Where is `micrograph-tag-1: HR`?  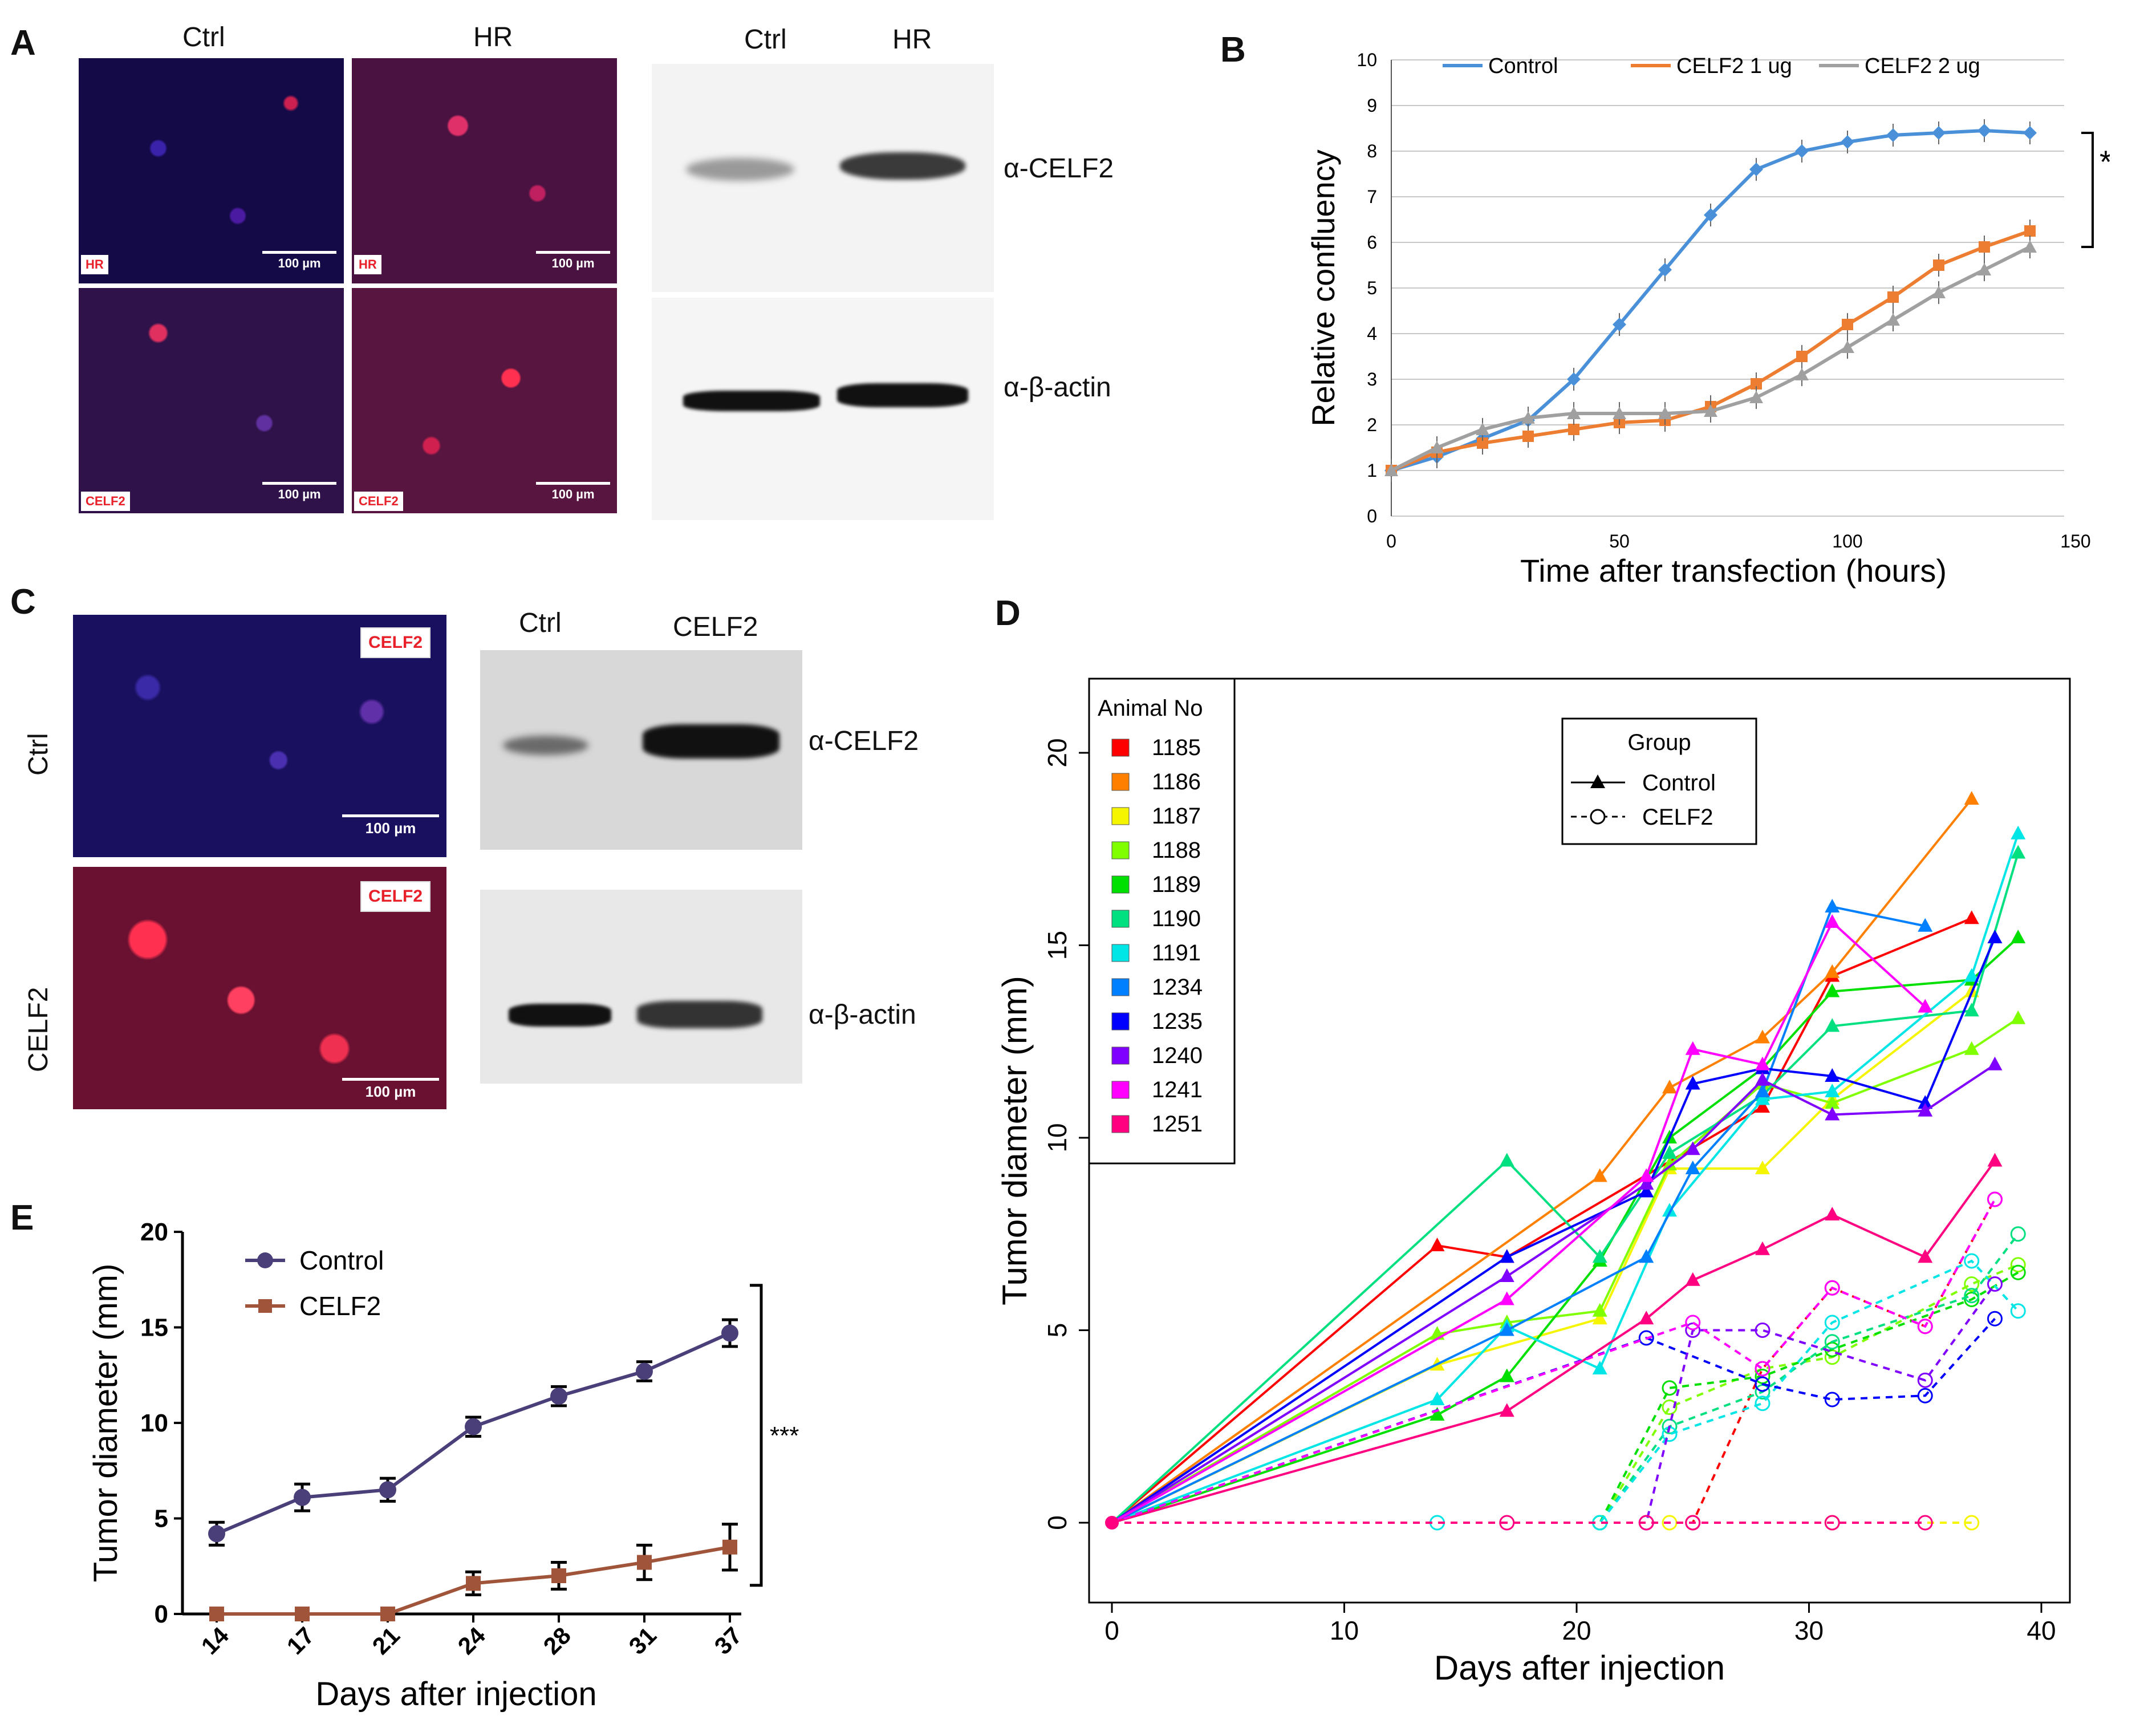 micrograph-tag-1: HR is located at coordinates (94, 264).